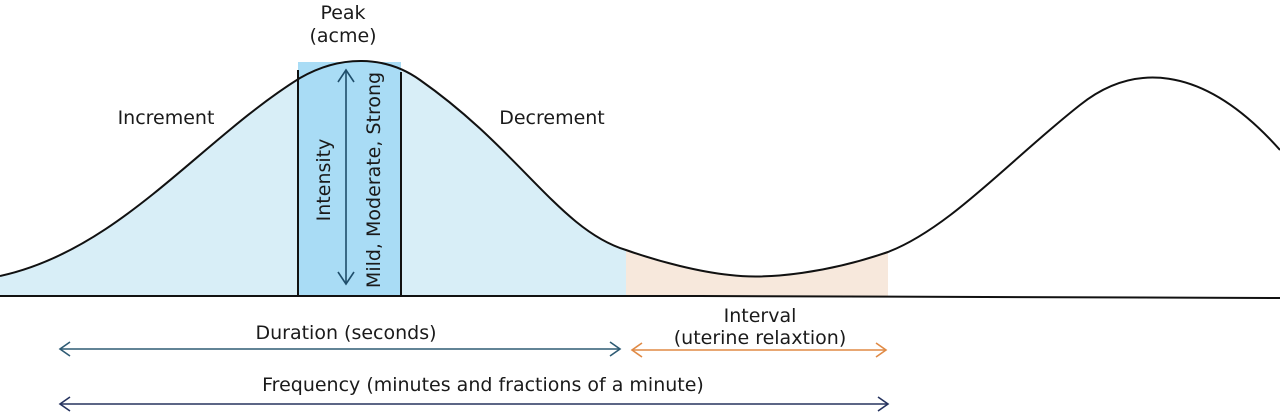 The width and height of the screenshot is (1280, 414). I want to click on intensity-arrow, so click(346, 177).